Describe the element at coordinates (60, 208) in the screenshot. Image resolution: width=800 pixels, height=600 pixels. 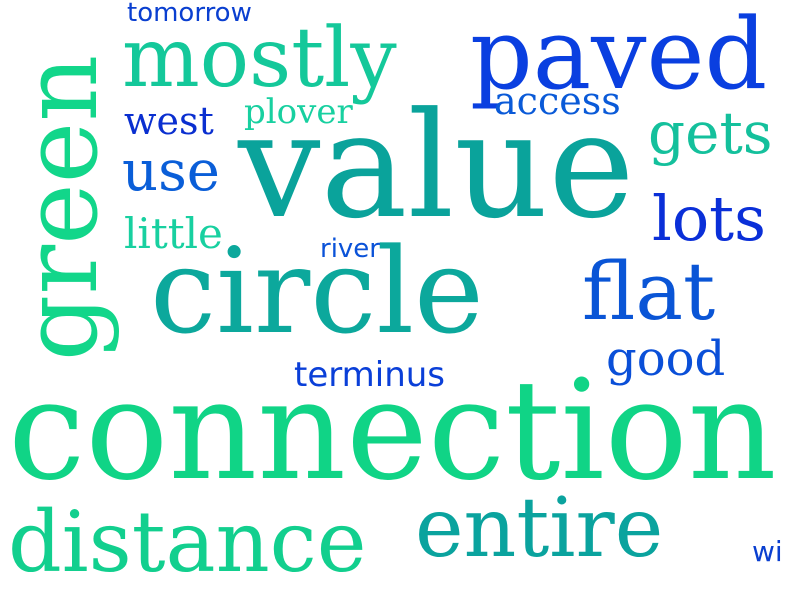
I see `word-green: green` at that location.